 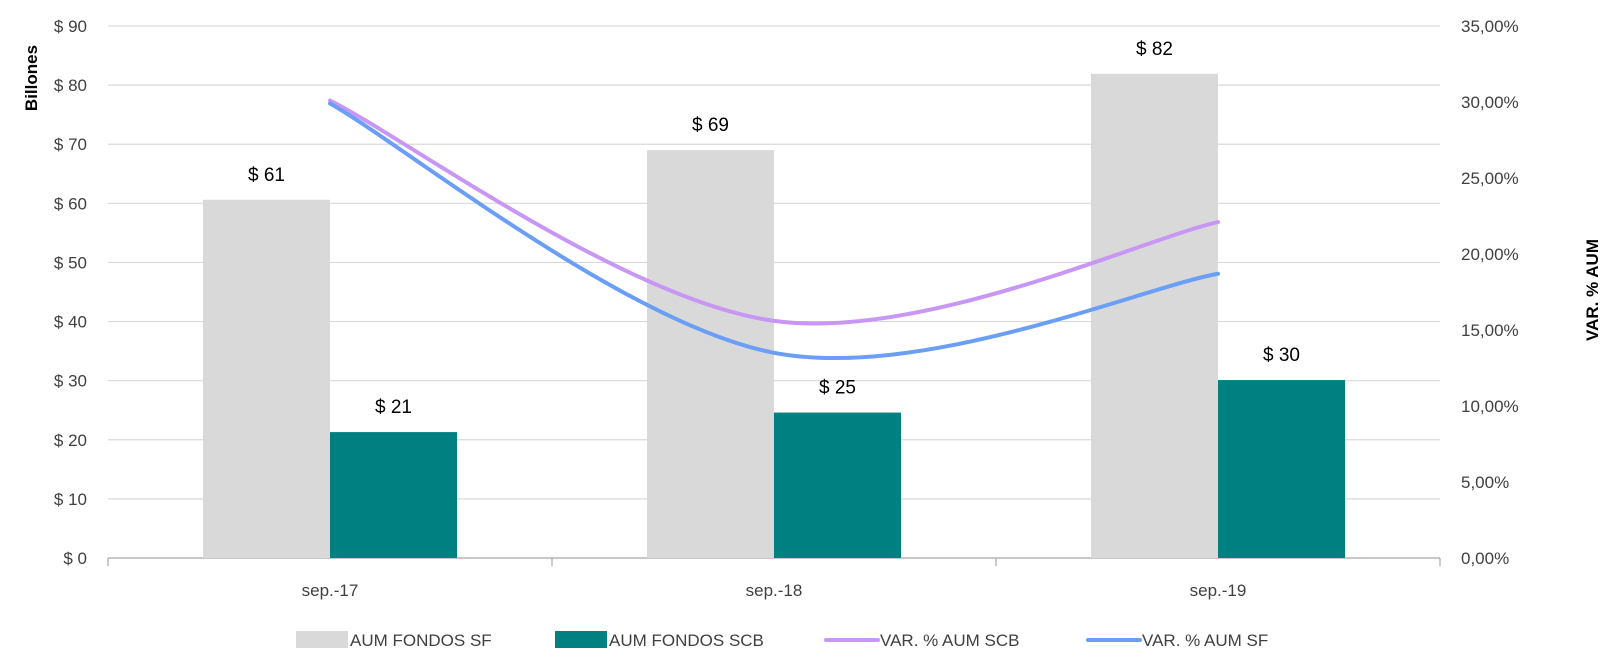 What do you see at coordinates (1490, 178) in the screenshot?
I see `y-right-tick-label: 25,00%` at bounding box center [1490, 178].